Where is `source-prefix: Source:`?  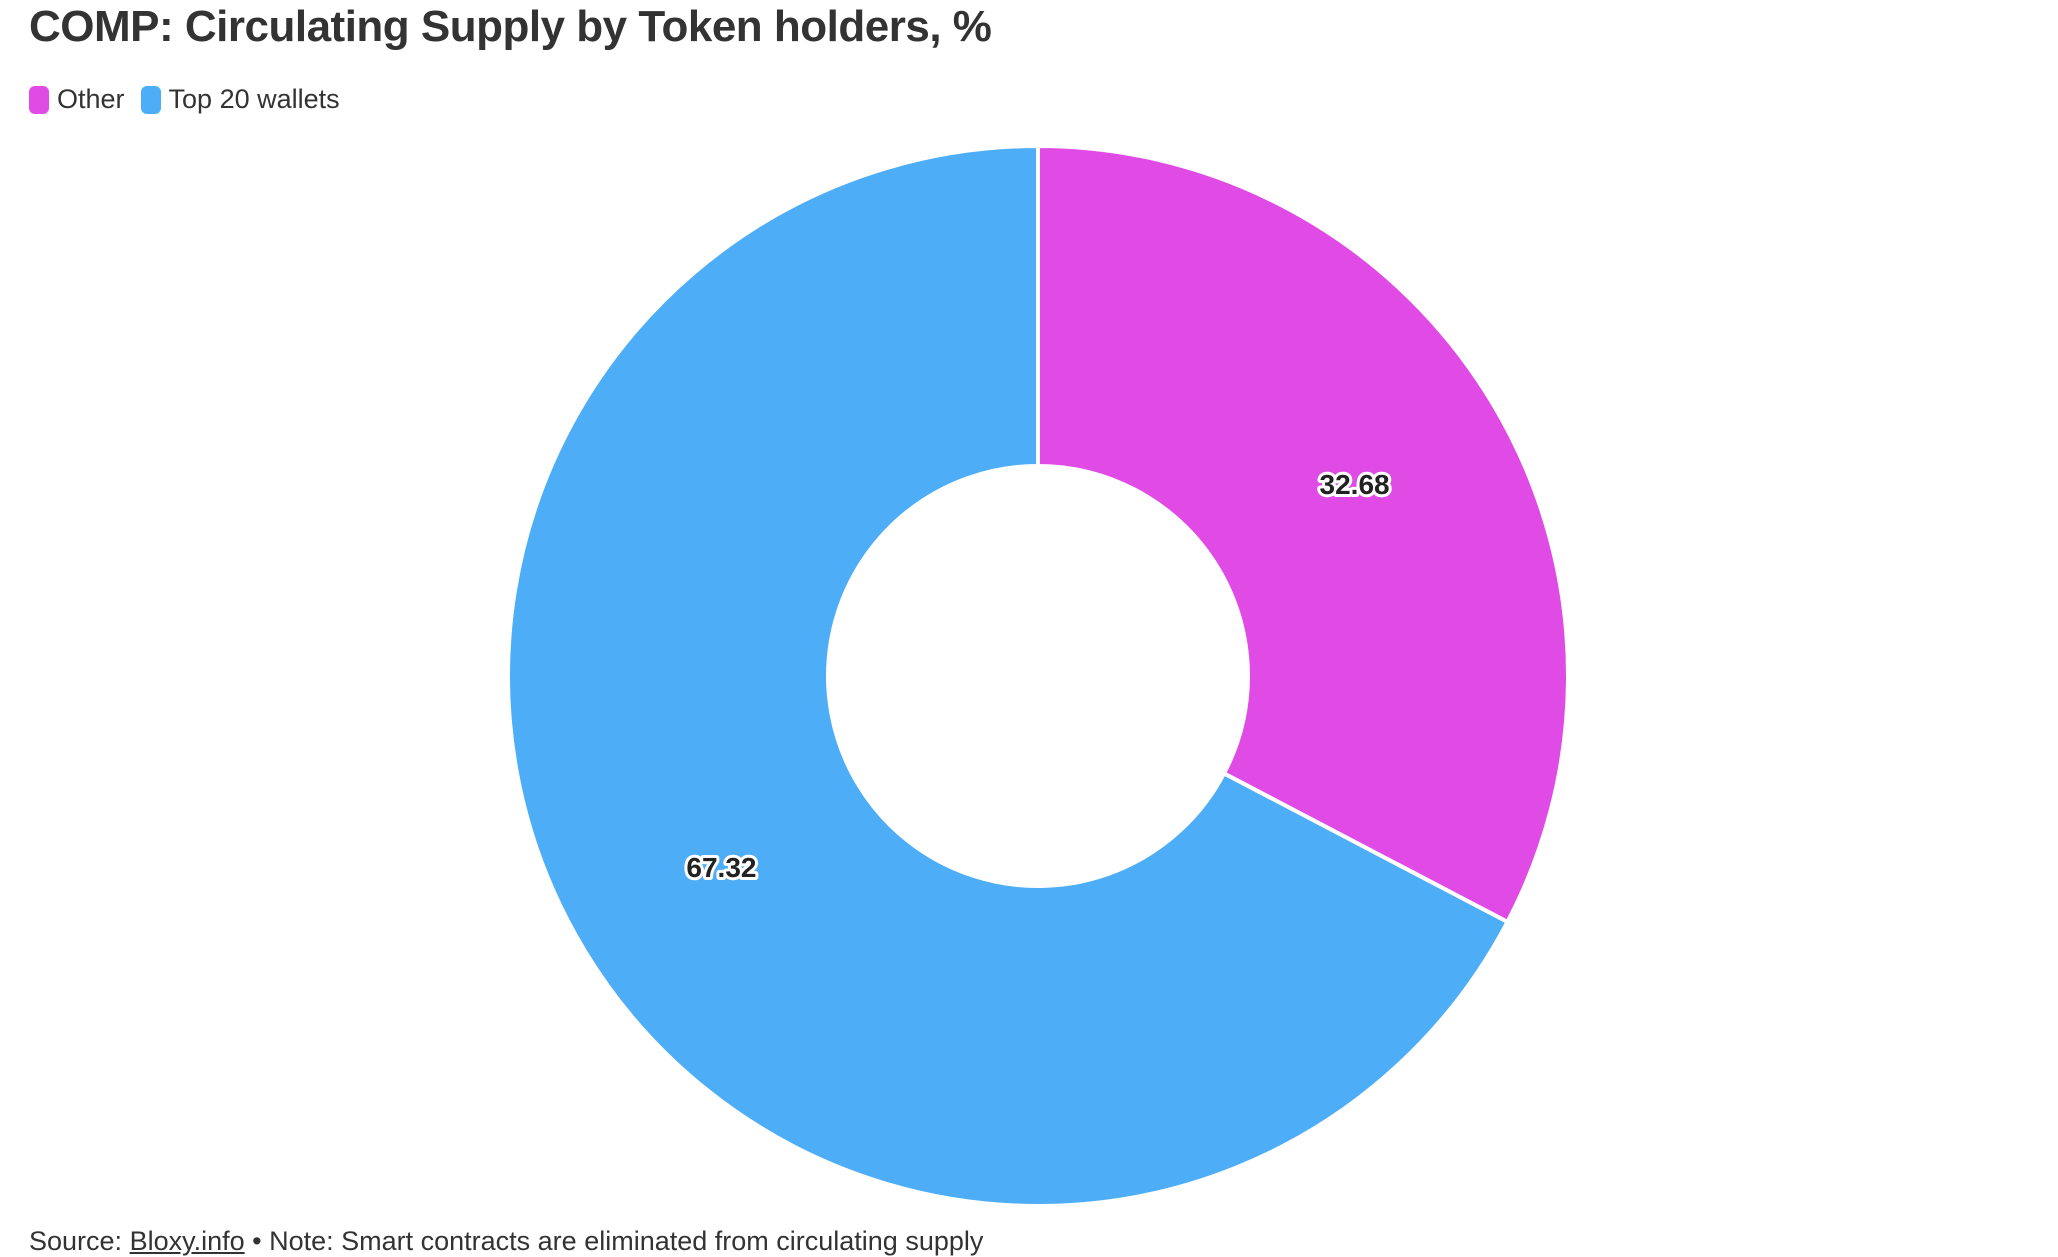
source-prefix: Source: is located at coordinates (79, 1241).